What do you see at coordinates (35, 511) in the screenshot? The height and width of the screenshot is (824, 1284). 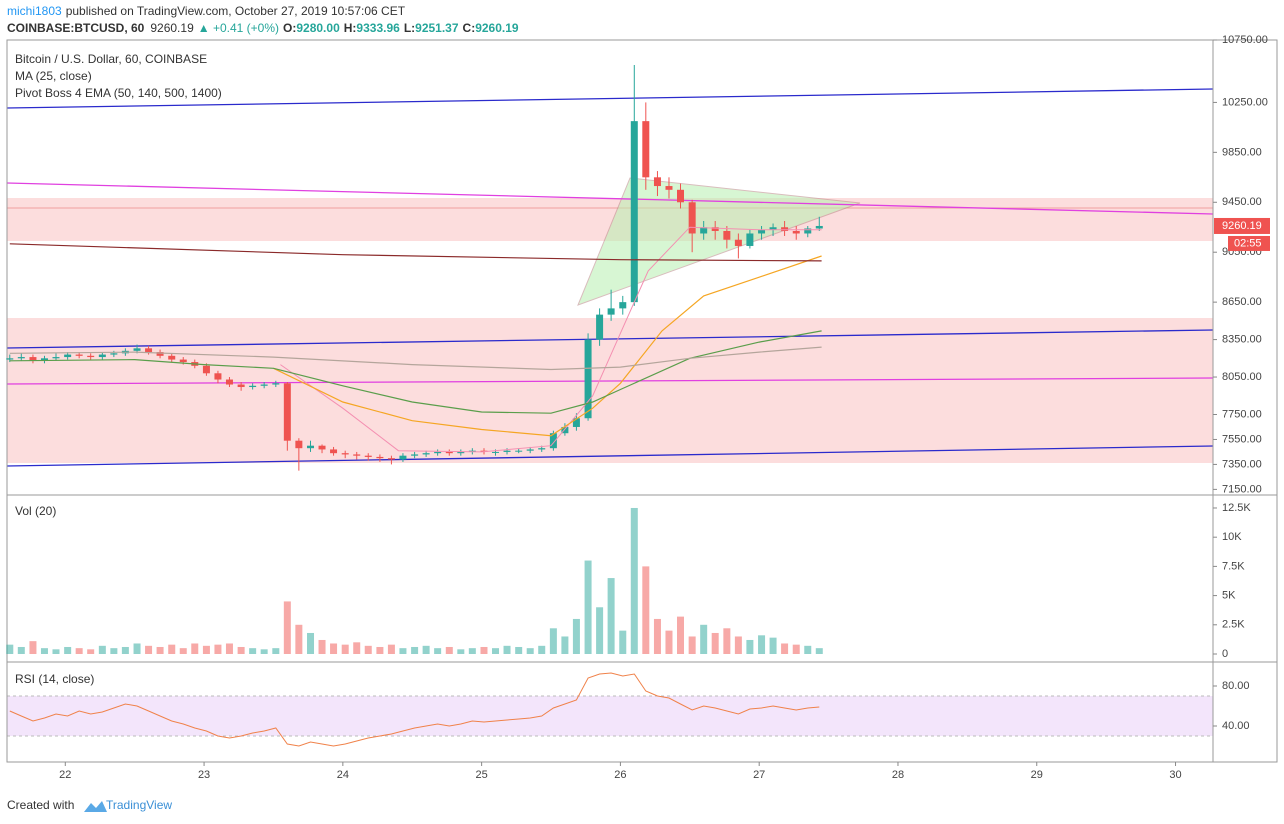 I see `legend-volume: Vol (20)` at bounding box center [35, 511].